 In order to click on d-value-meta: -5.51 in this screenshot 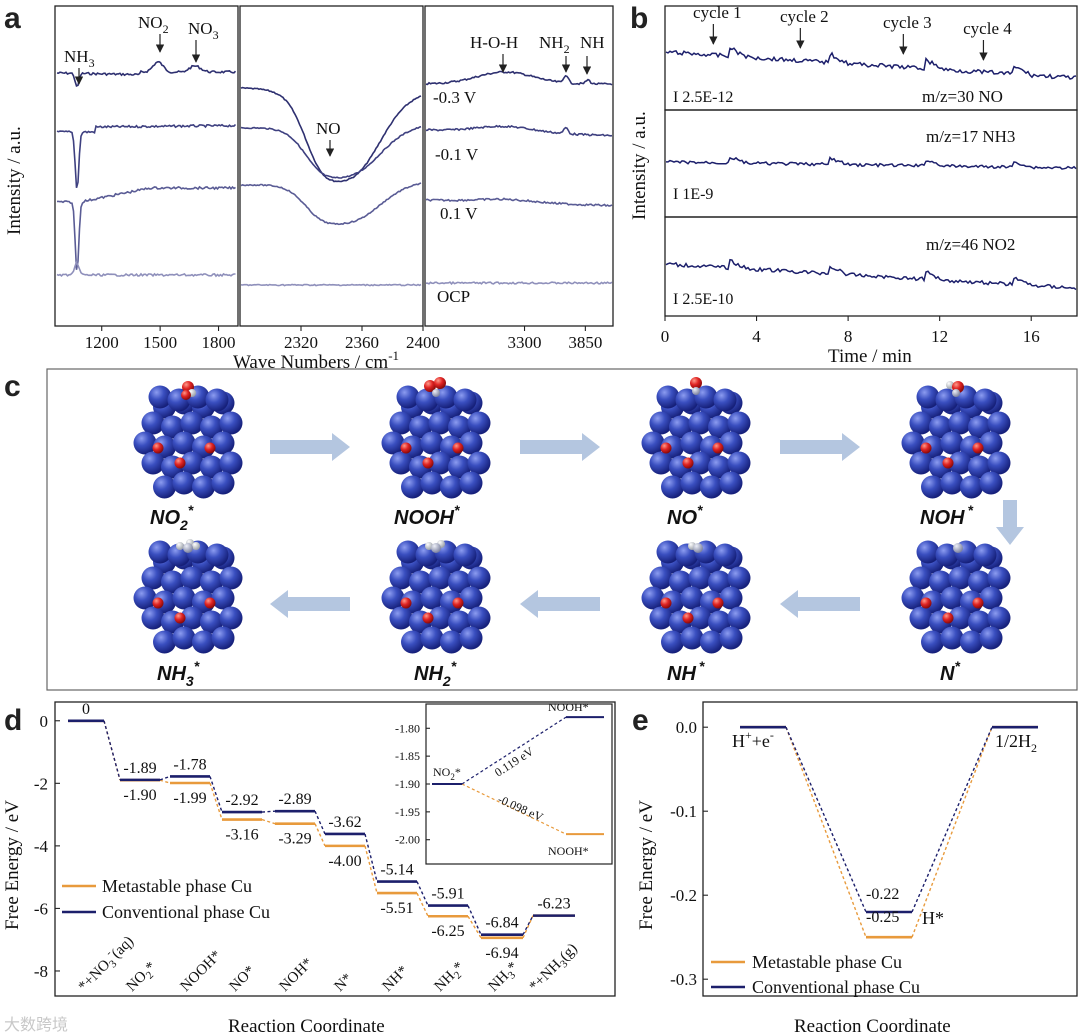, I will do `click(396, 908)`.